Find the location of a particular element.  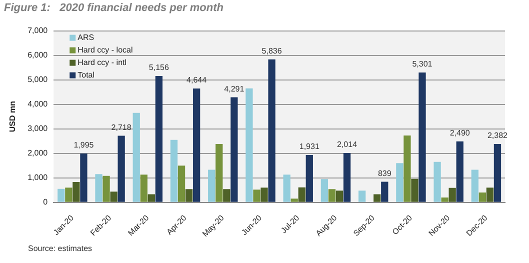

data-label: 4,644 is located at coordinates (197, 80).